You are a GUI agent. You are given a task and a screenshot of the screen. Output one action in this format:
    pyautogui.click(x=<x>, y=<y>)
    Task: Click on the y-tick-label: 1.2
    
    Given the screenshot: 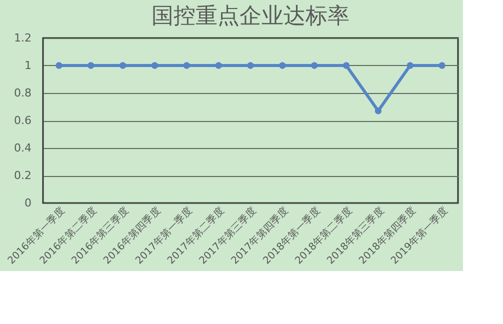 What is the action you would take?
    pyautogui.click(x=23, y=38)
    